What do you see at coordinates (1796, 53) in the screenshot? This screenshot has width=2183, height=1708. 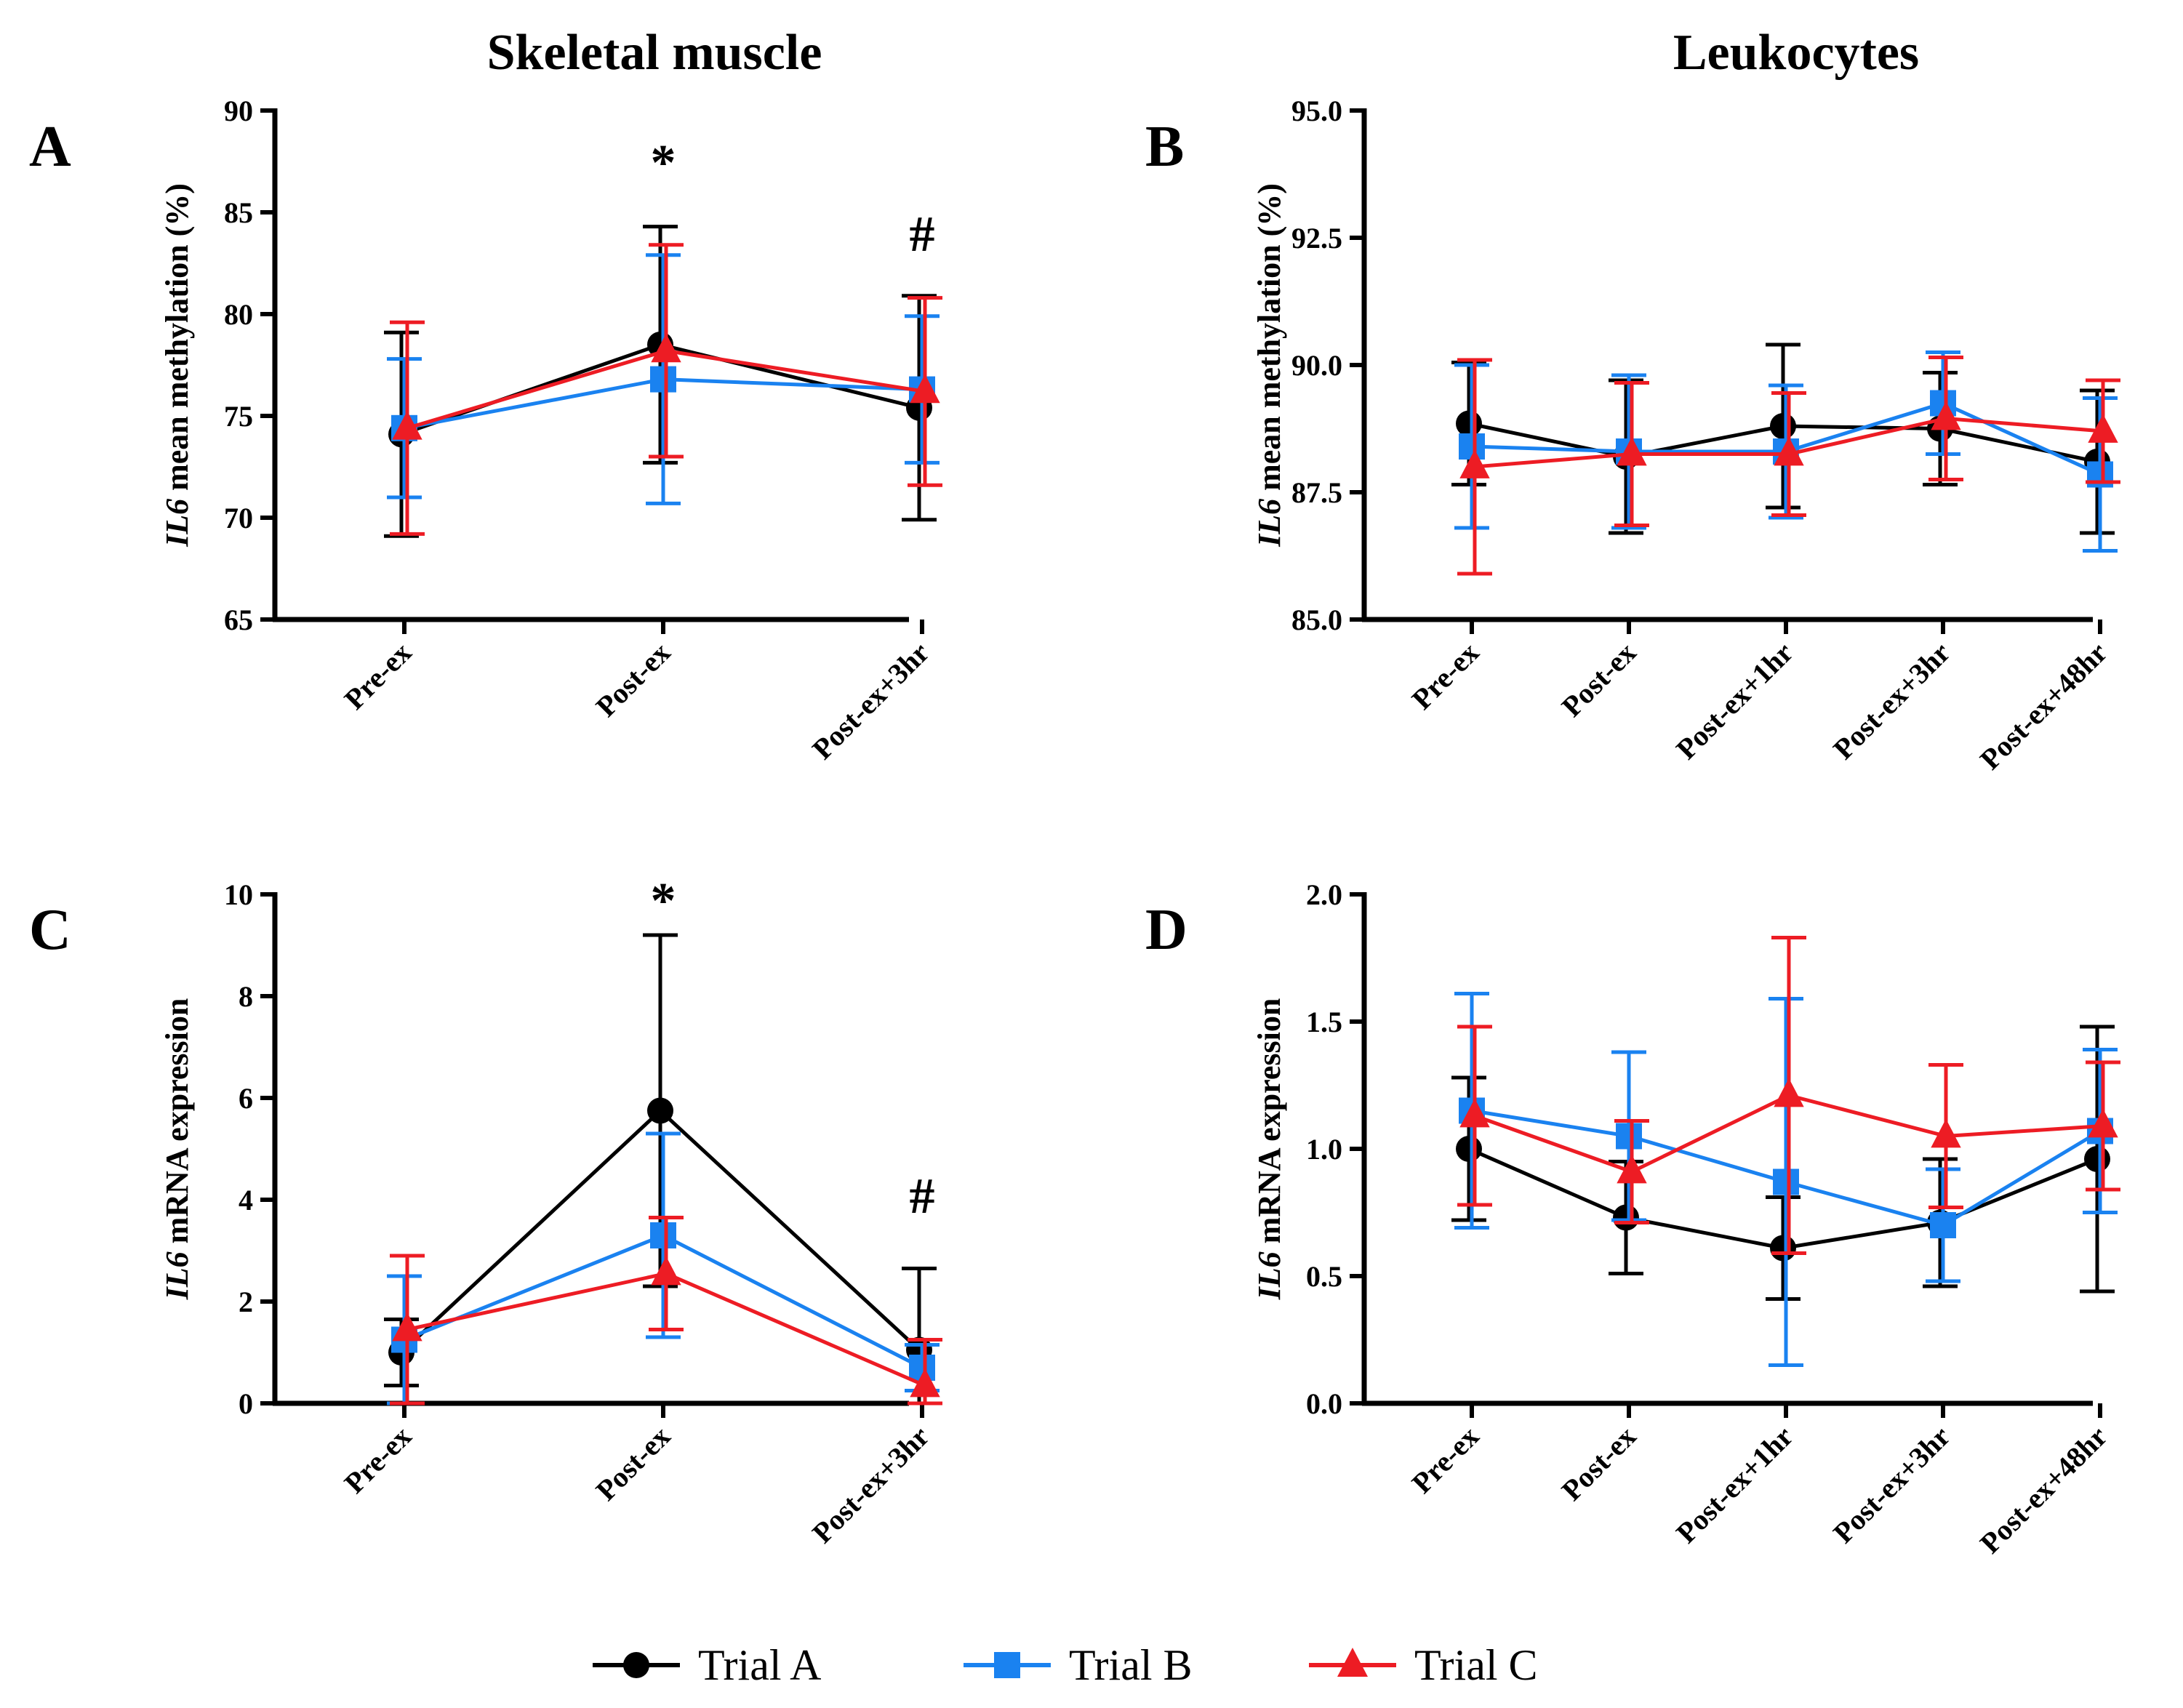 I see `column-title-right: Leukocytes` at bounding box center [1796, 53].